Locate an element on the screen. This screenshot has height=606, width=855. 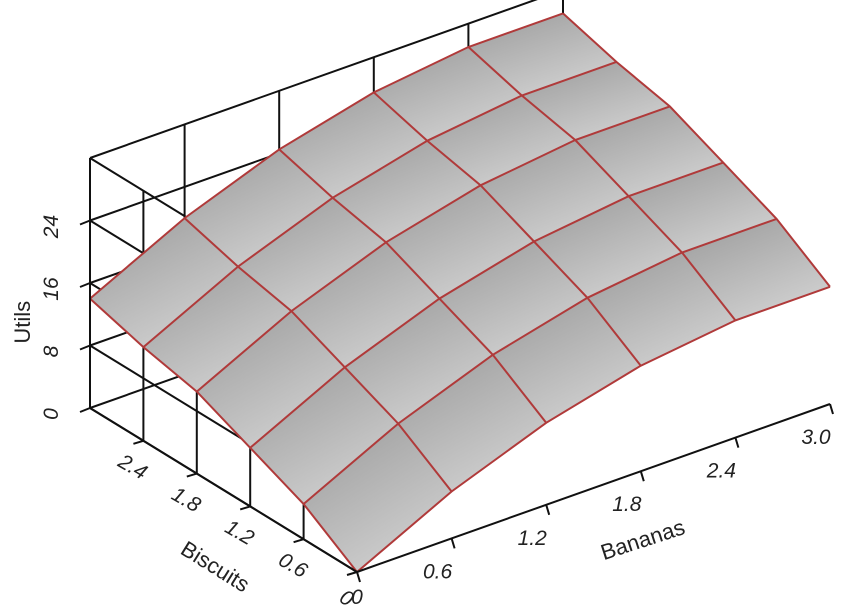
z-tick-label: 8 is located at coordinates (51, 351).